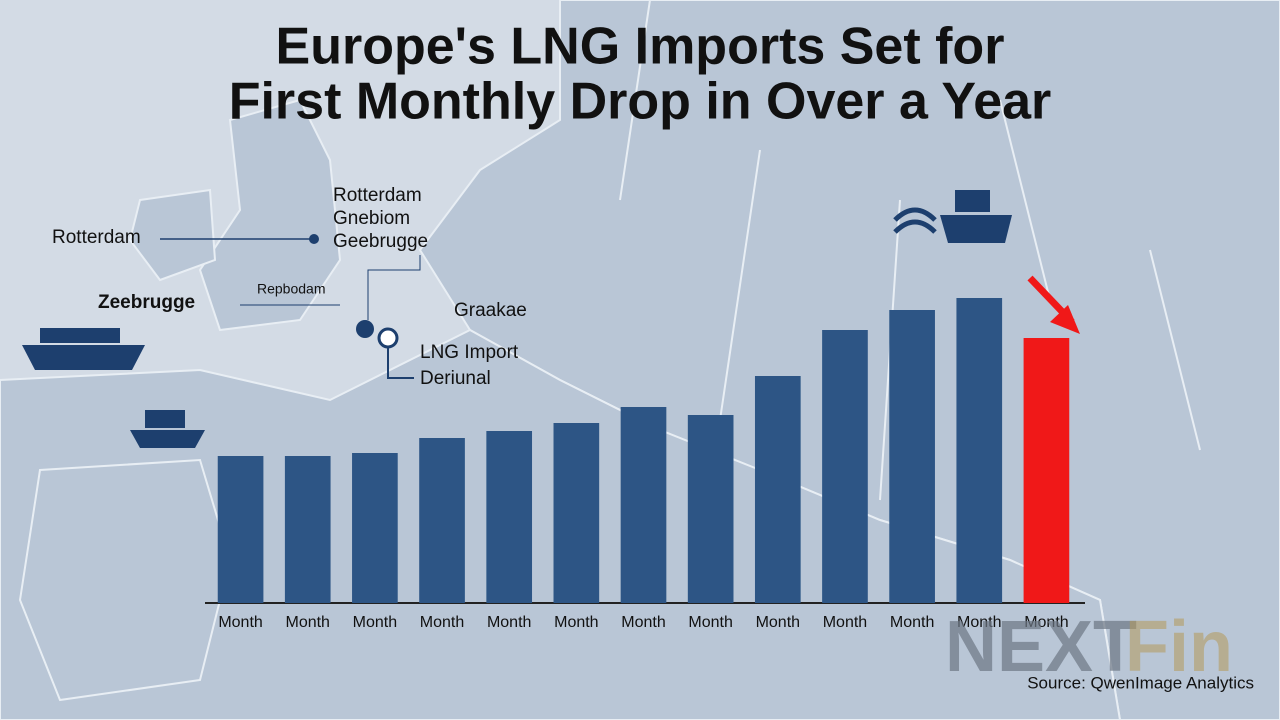  I want to click on watermark: Fin, so click(1179, 647).